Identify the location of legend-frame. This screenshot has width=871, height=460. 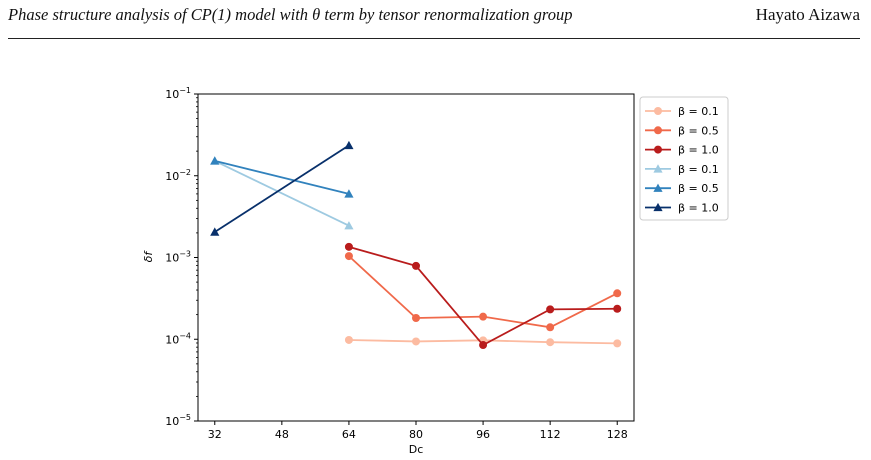
(684, 158).